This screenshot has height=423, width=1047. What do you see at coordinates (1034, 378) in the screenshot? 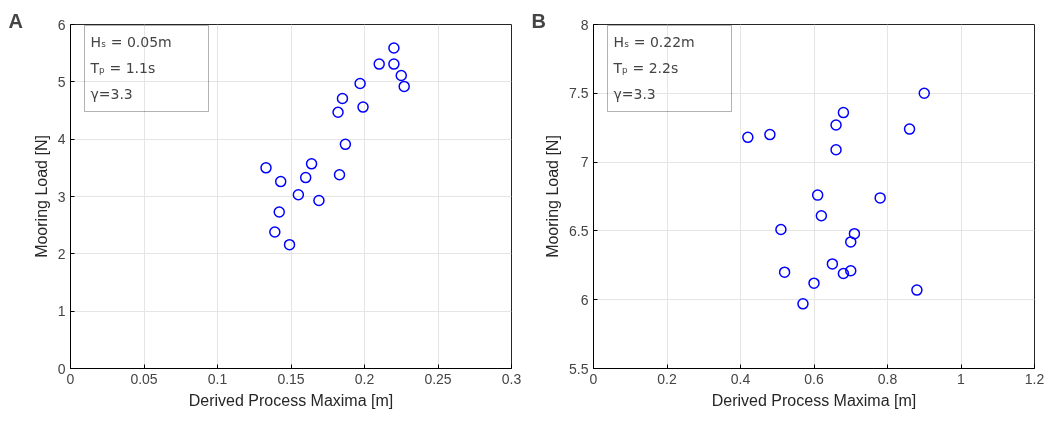
I see `x-tick-label: 1.2` at bounding box center [1034, 378].